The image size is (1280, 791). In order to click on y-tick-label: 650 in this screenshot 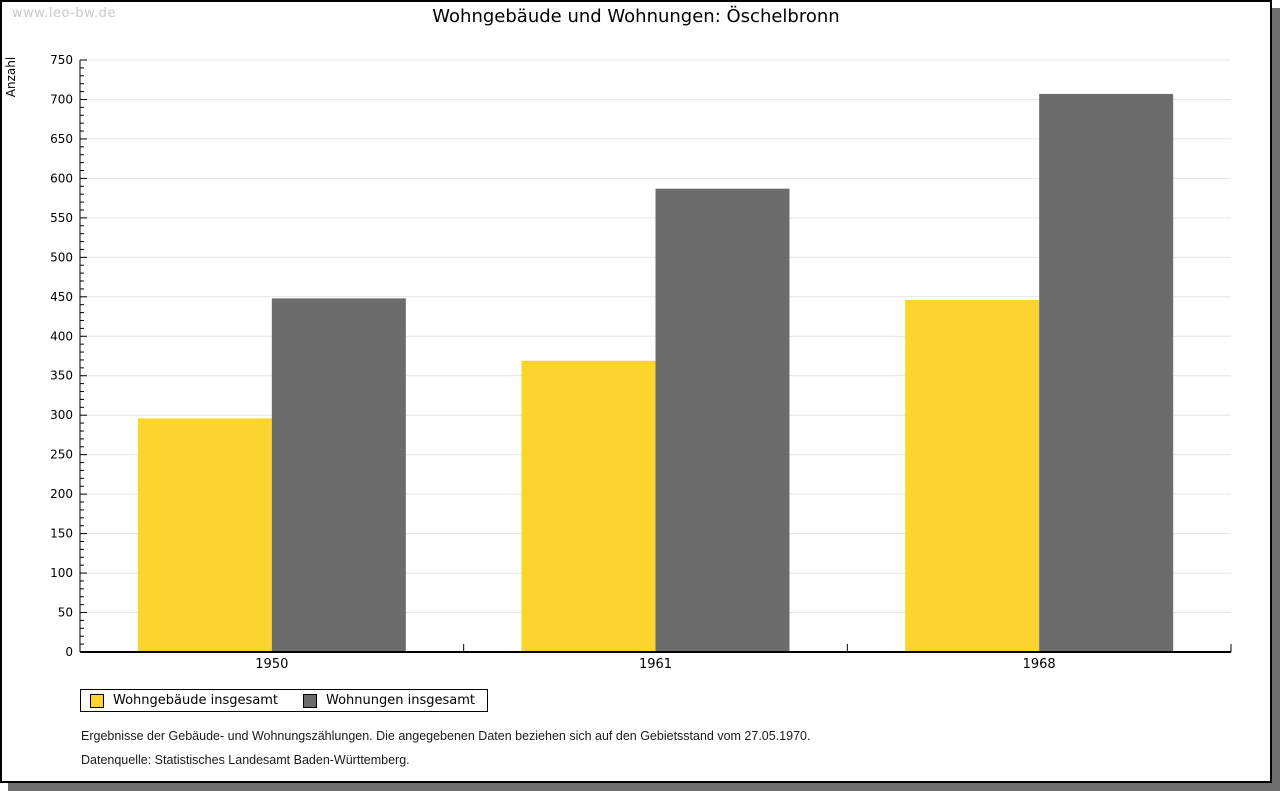, I will do `click(61, 139)`.